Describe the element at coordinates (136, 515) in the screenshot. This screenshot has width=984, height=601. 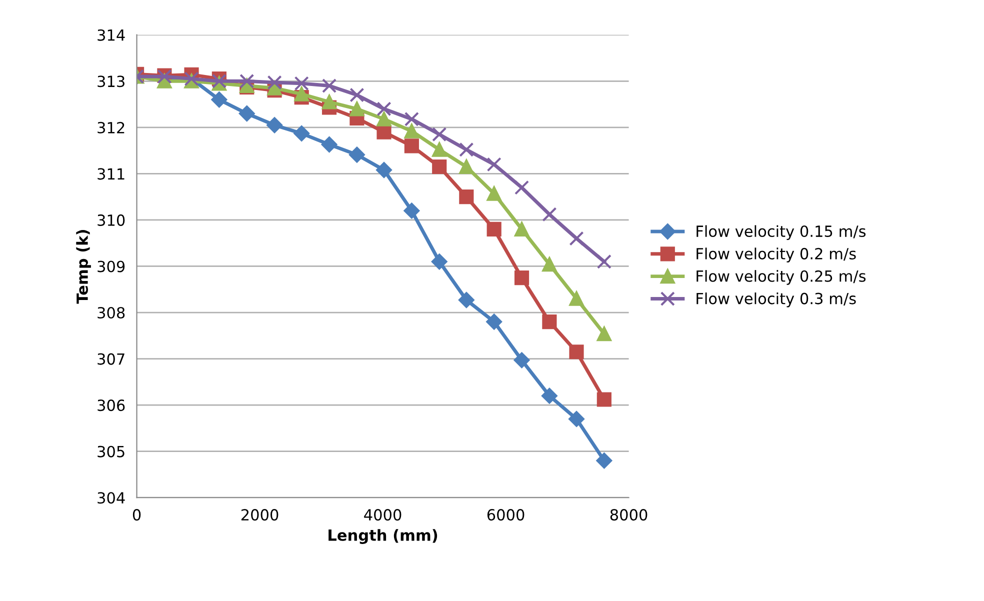
I see `x-tick-label: 0` at that location.